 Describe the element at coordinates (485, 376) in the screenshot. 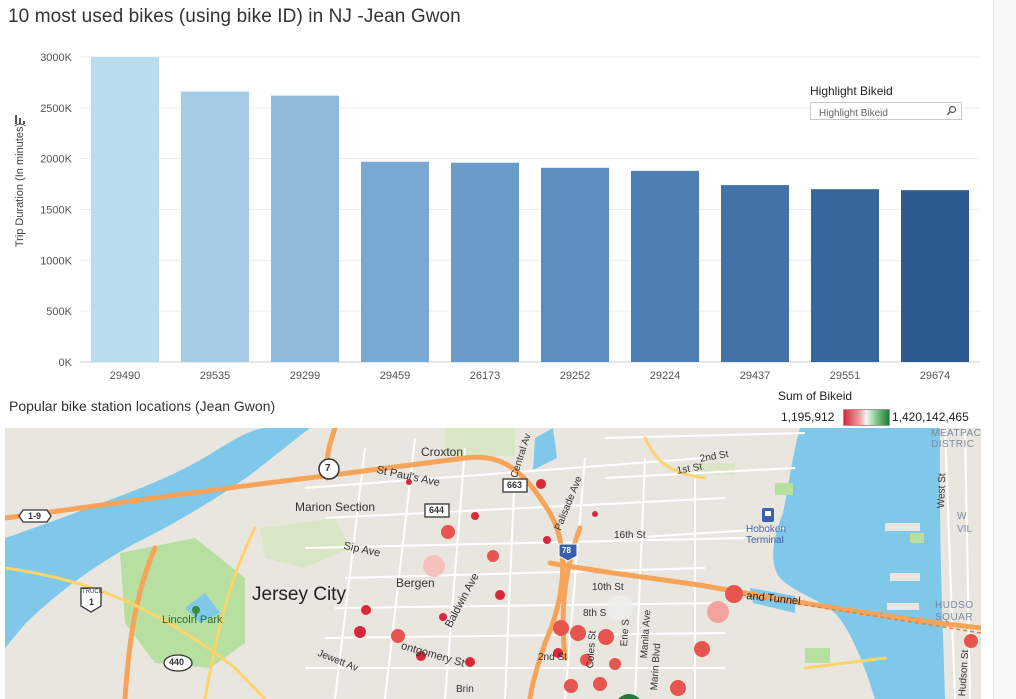

I see `x-tick-label: 26173` at that location.